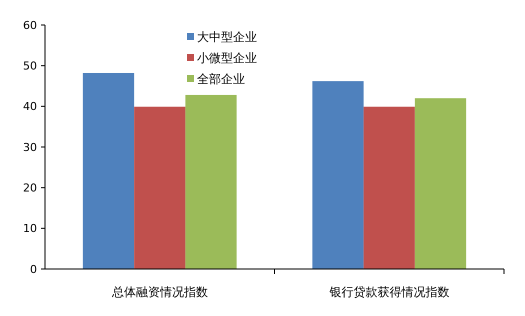  Describe the element at coordinates (30, 25) in the screenshot. I see `y-tick-label: 60` at that location.